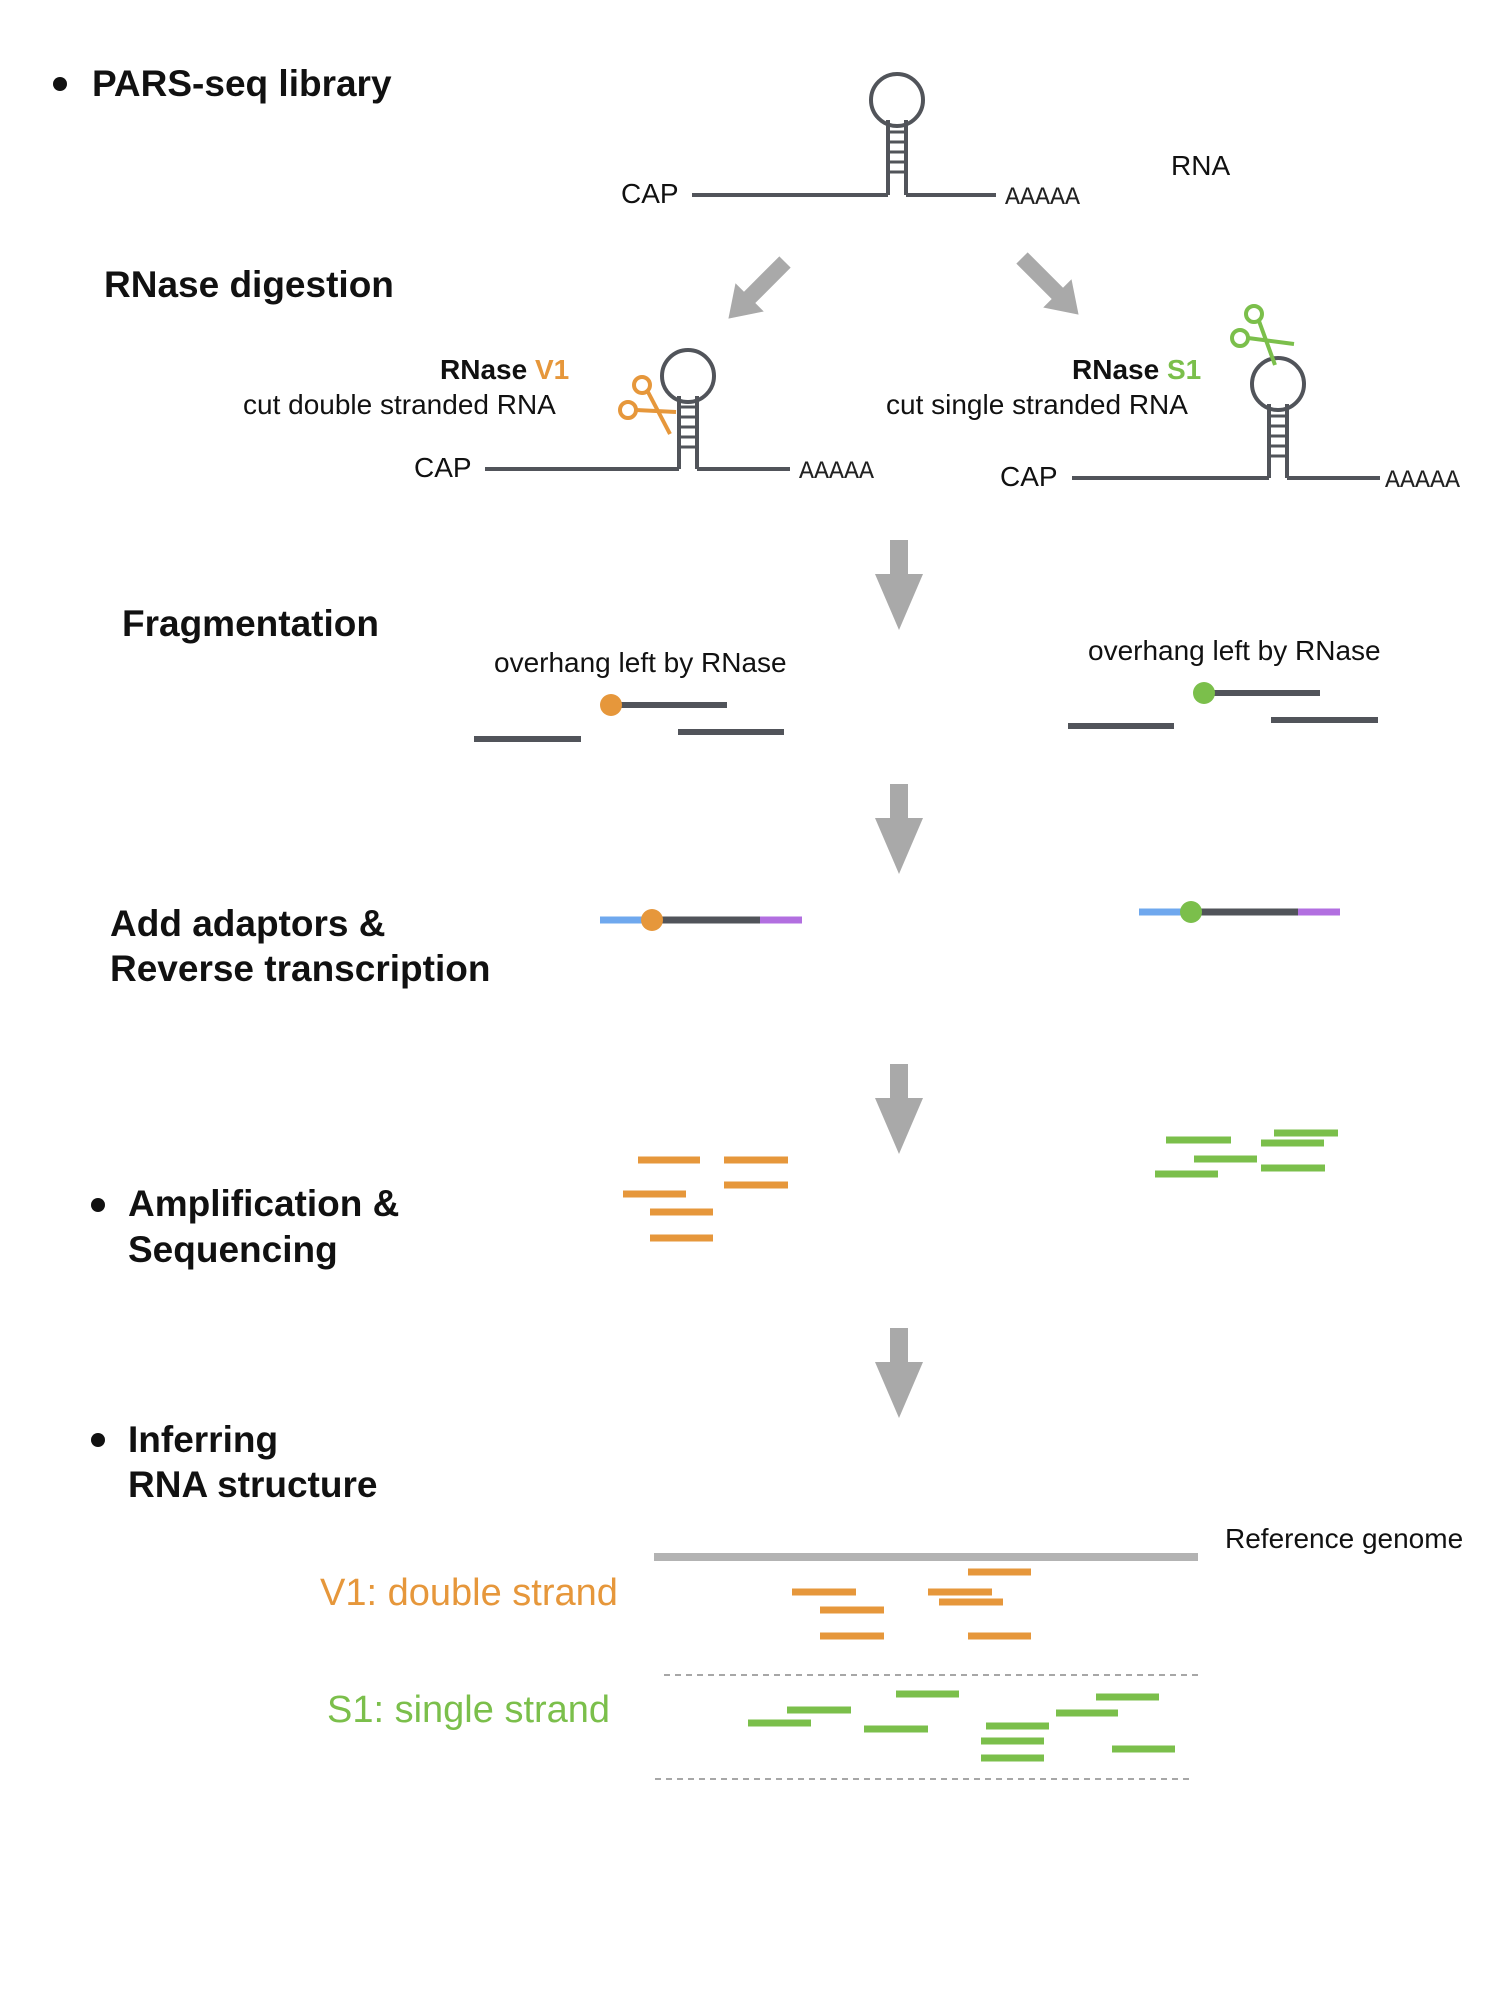 The width and height of the screenshot is (1500, 2000). I want to click on overhang-marker-v1-adaptor, so click(652, 920).